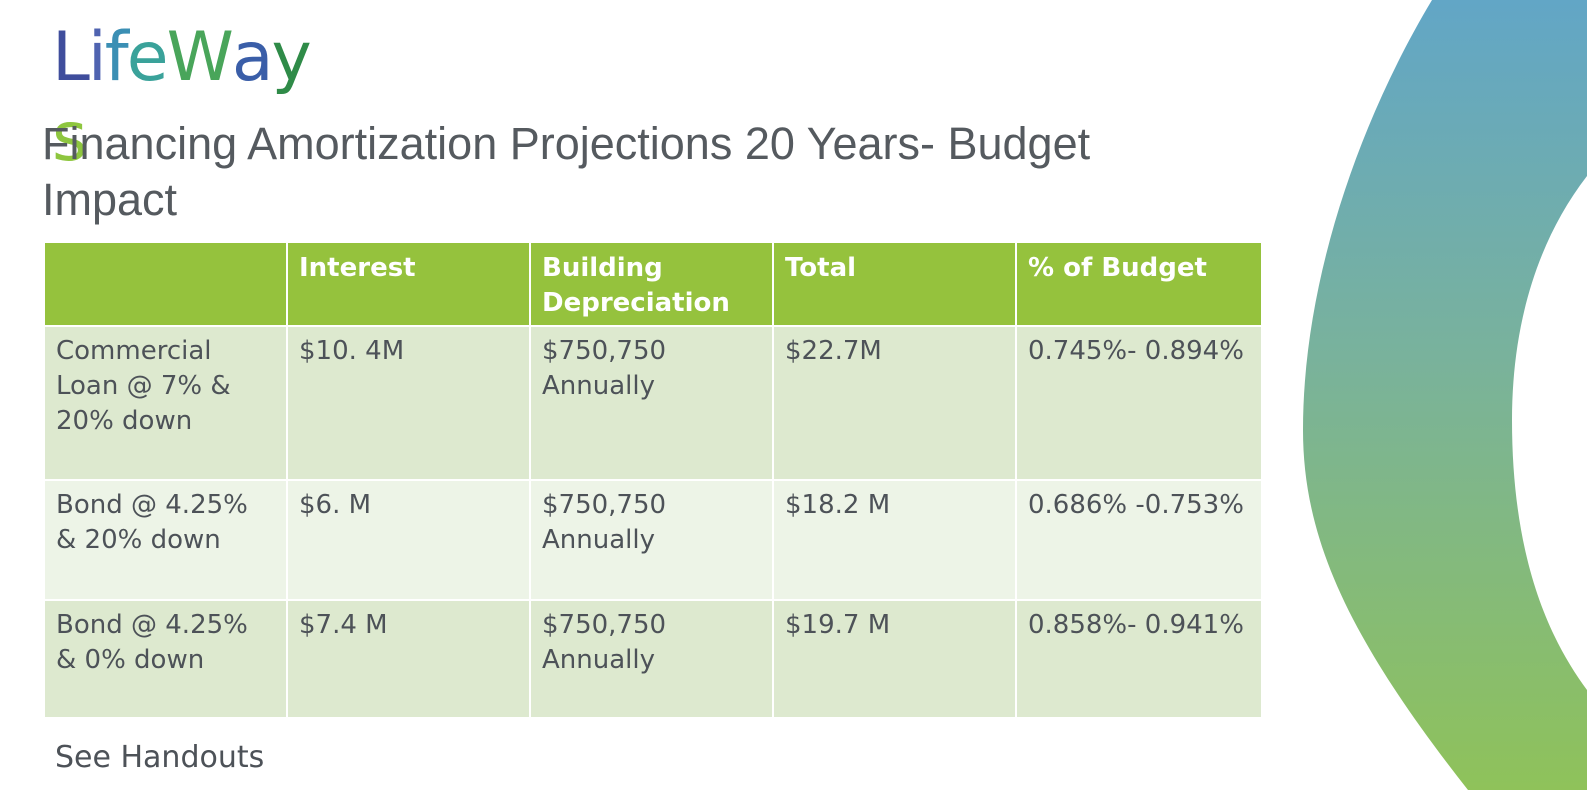 The image size is (1587, 790). Describe the element at coordinates (147, 57) in the screenshot. I see `logo-letter: e` at that location.